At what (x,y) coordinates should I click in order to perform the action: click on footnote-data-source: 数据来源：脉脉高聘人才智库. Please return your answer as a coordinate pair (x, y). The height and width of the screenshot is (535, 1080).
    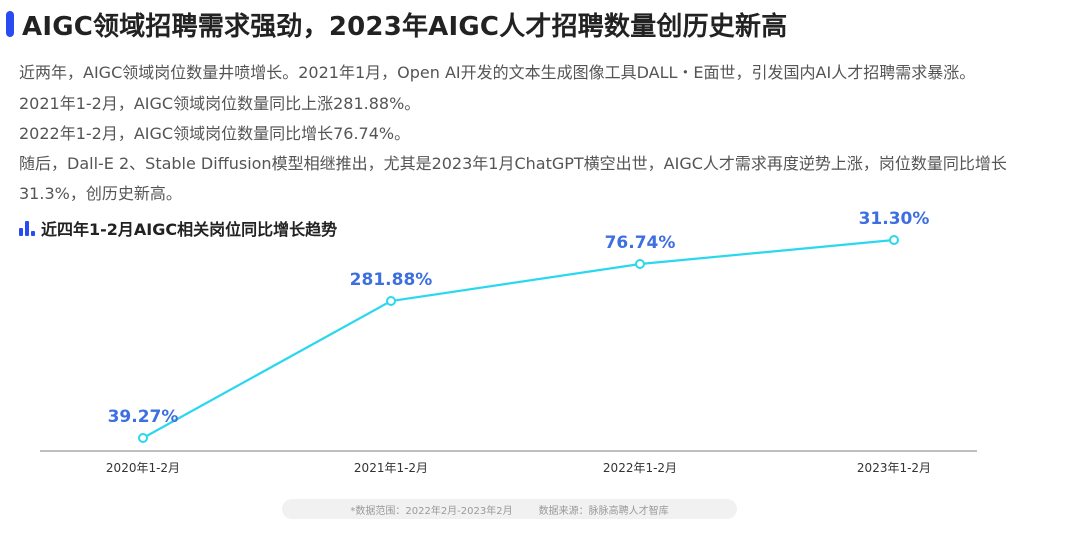
    Looking at the image, I should click on (603, 511).